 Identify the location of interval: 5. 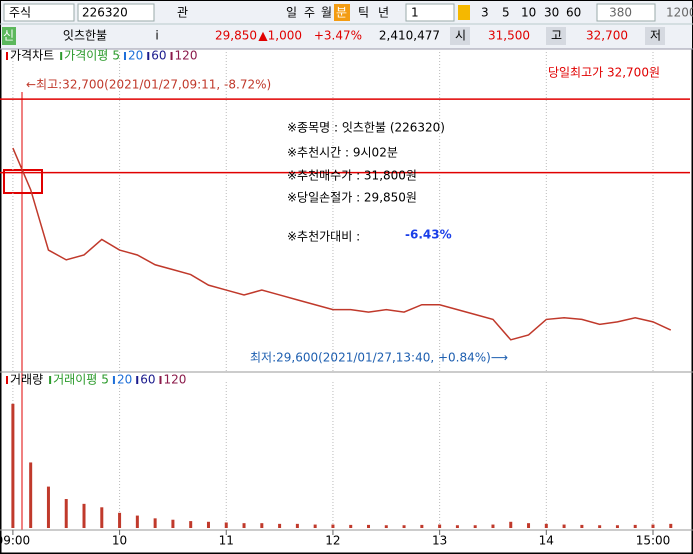
(506, 13).